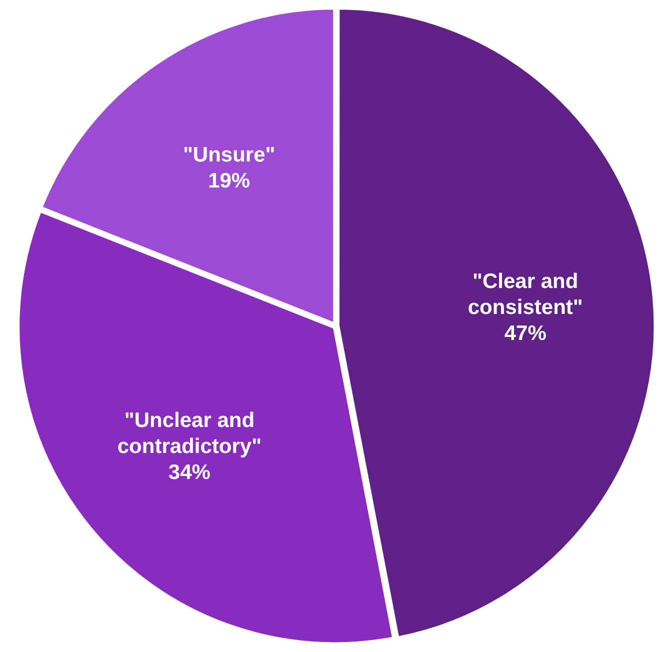  What do you see at coordinates (525, 294) in the screenshot?
I see `slice-label: "Clear and consistent"` at bounding box center [525, 294].